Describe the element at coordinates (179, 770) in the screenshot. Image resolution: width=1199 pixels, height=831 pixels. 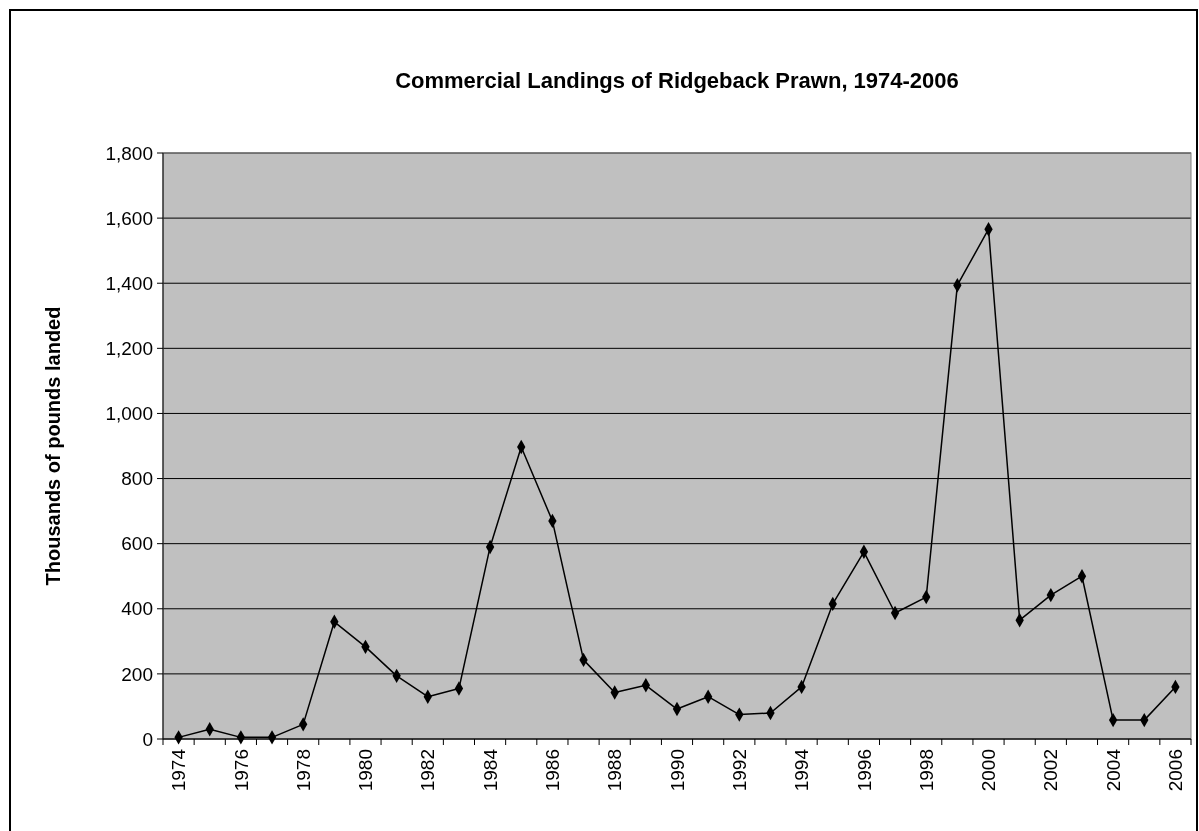
I see `x-tick-label: 1974` at that location.